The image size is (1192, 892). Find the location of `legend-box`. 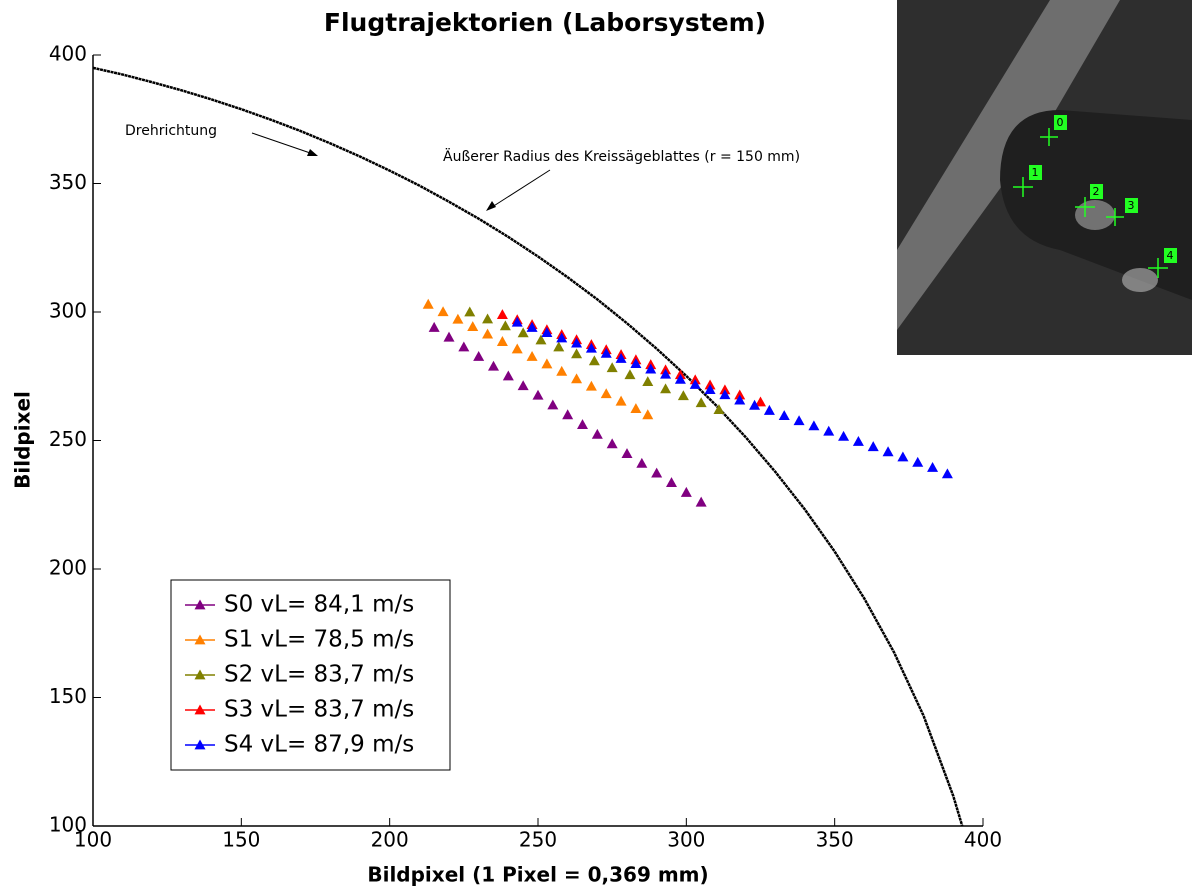

legend-box is located at coordinates (310, 675).